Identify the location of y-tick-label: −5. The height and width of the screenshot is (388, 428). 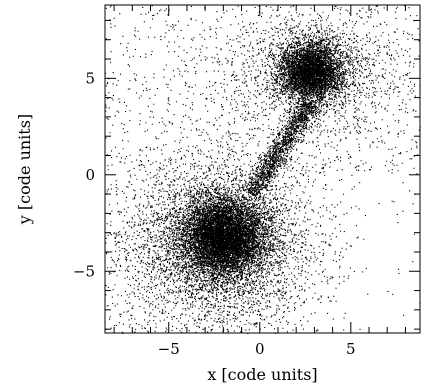
(84, 271).